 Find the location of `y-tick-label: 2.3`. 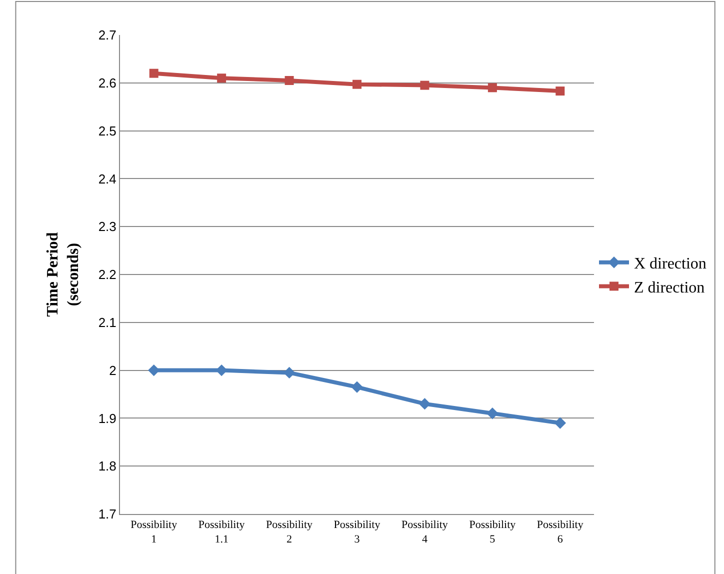

y-tick-label: 2.3 is located at coordinates (107, 226).